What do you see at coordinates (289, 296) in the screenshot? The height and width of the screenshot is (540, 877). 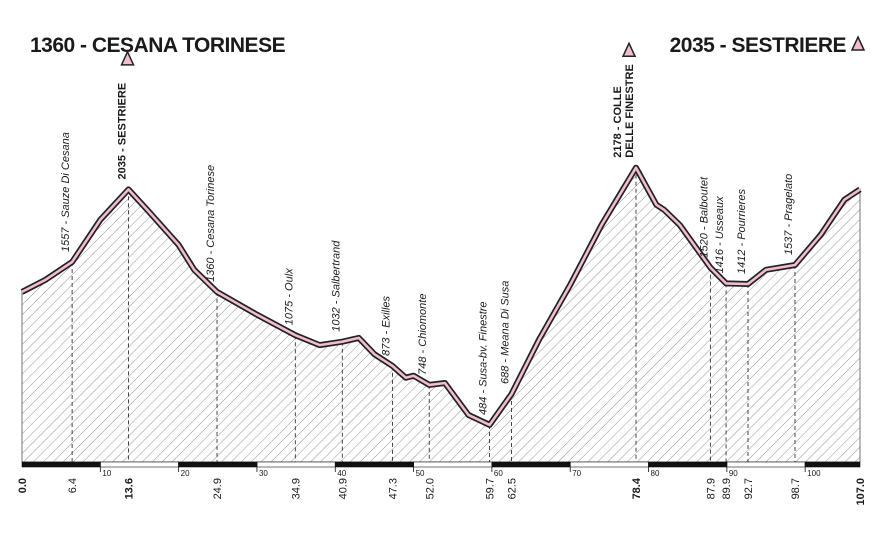 I see `waypoint-label: 1075 - Oulx` at bounding box center [289, 296].